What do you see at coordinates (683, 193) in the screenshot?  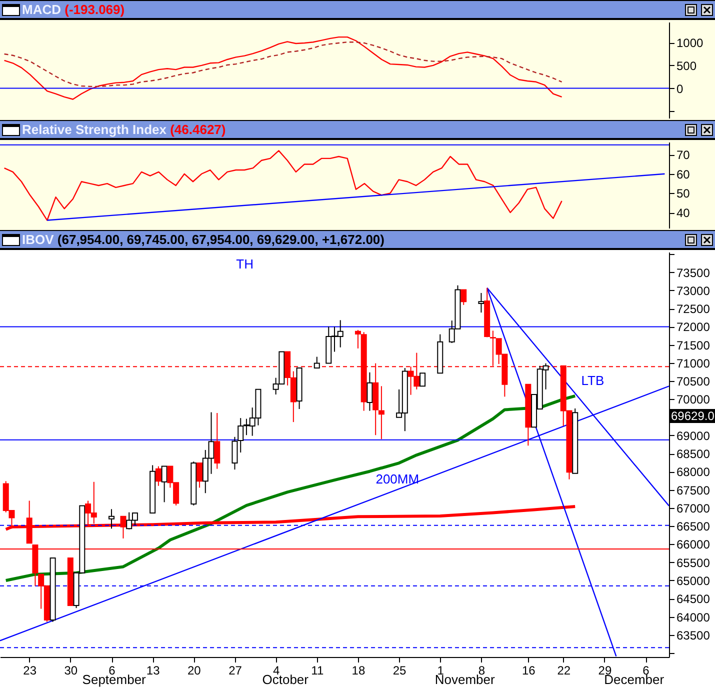 I see `y-tick-label: 50` at bounding box center [683, 193].